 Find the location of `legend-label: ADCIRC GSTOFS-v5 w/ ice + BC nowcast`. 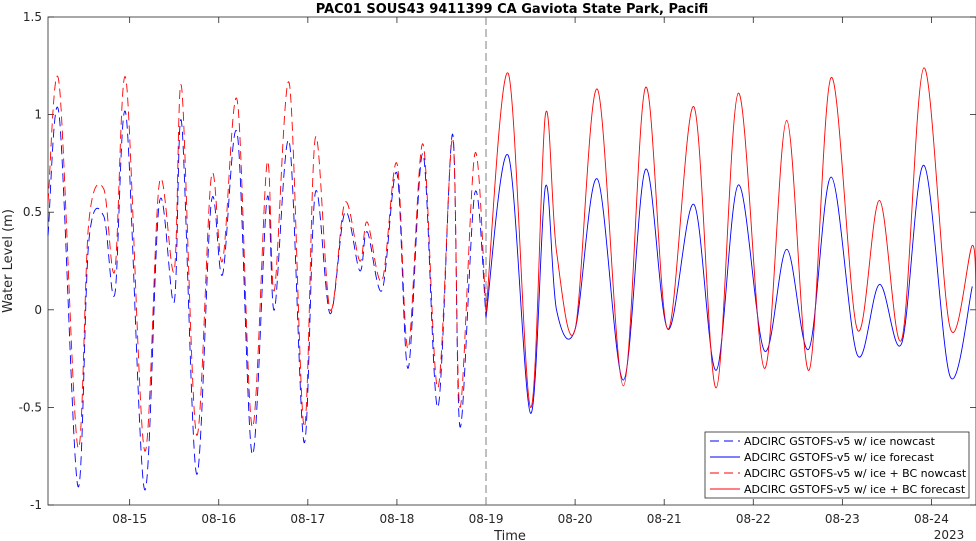

legend-label: ADCIRC GSTOFS-v5 w/ ice + BC nowcast is located at coordinates (855, 473).